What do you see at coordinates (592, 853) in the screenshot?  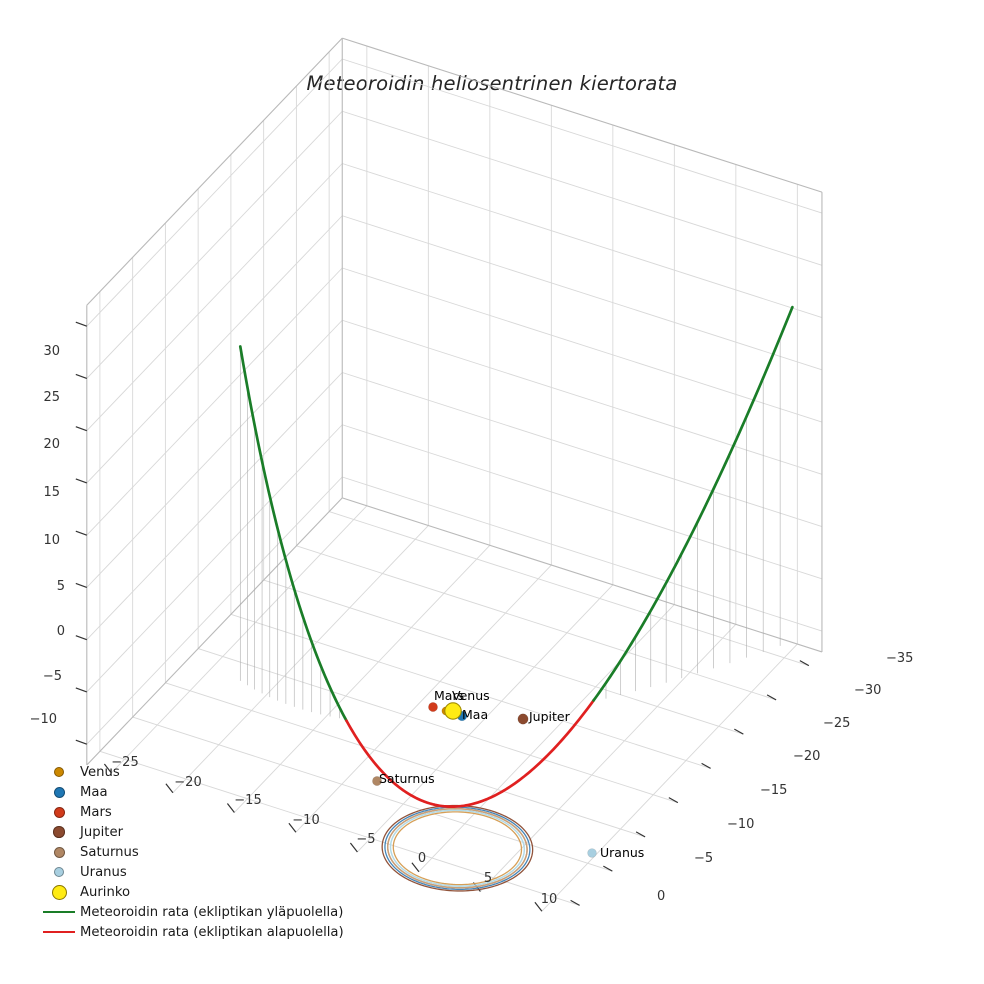 I see `planet-marker-uranus` at bounding box center [592, 853].